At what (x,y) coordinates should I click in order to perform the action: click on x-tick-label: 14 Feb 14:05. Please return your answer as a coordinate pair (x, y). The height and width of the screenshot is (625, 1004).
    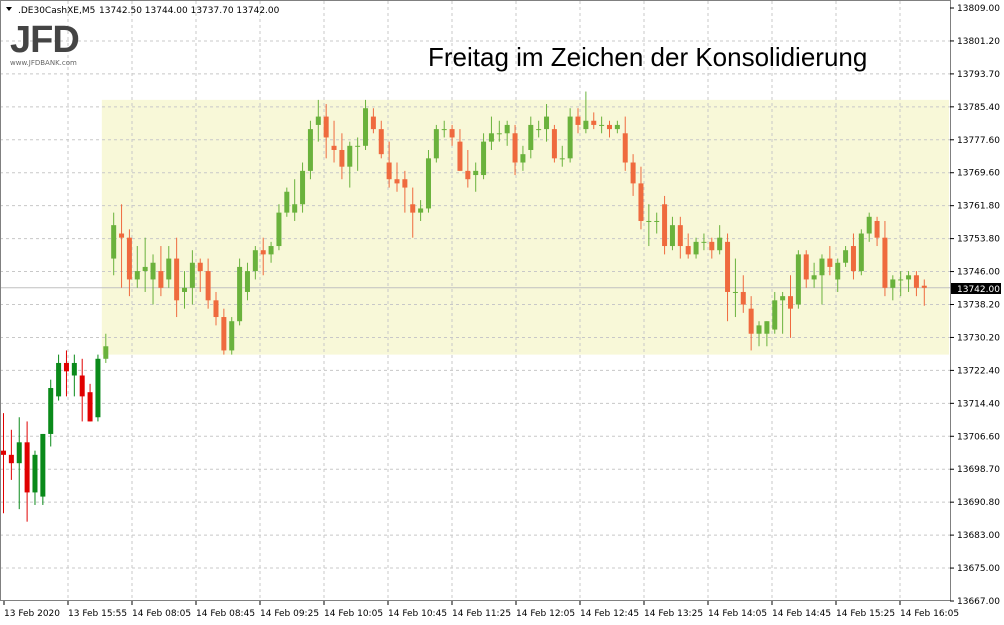
    Looking at the image, I should click on (737, 614).